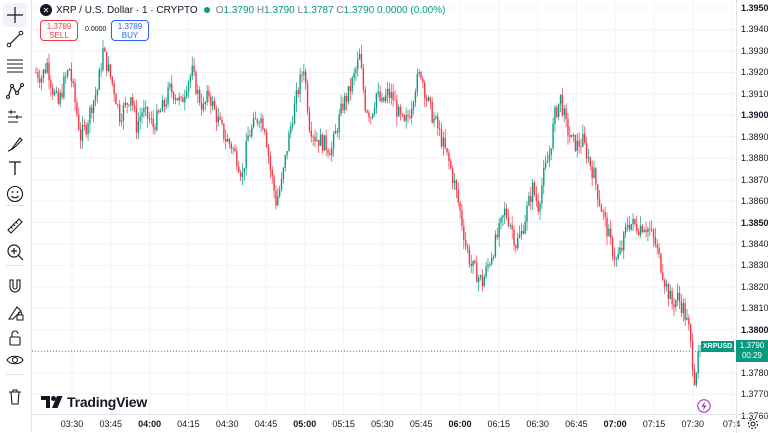  What do you see at coordinates (15, 397) in the screenshot?
I see `trash-tool` at bounding box center [15, 397].